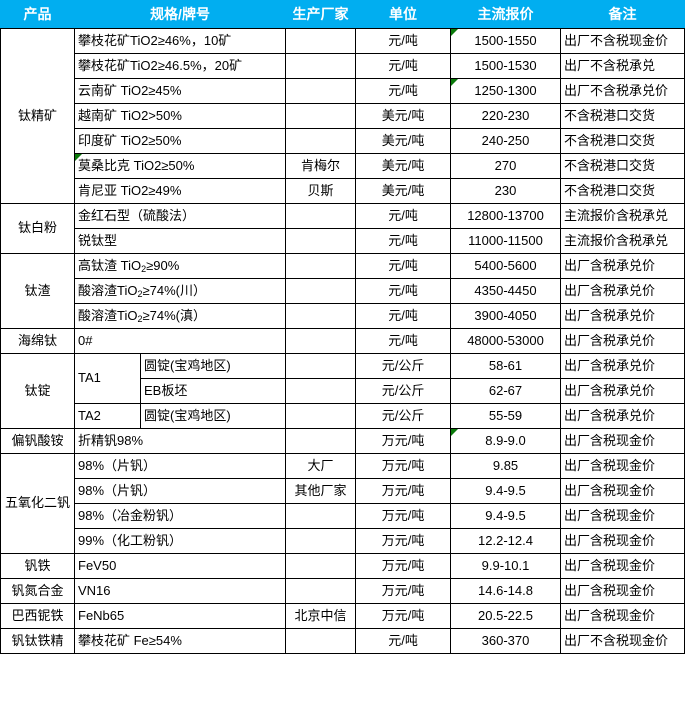  What do you see at coordinates (180, 541) in the screenshot?
I see `grade-cell: 99%（化工粉钒）` at bounding box center [180, 541].